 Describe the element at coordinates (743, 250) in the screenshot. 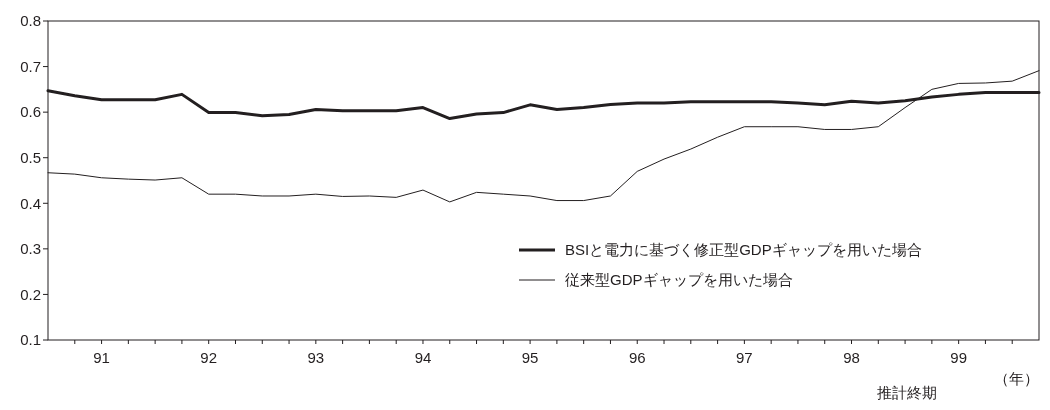

I see `legend-label: BSIと電力に基づく修正型GDPギャップを用いた場合` at that location.